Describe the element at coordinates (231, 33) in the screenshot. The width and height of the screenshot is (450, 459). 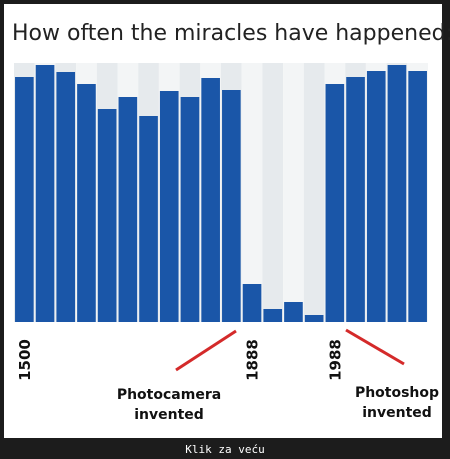
I see `chart-title: How often the miracles have happened:` at that location.